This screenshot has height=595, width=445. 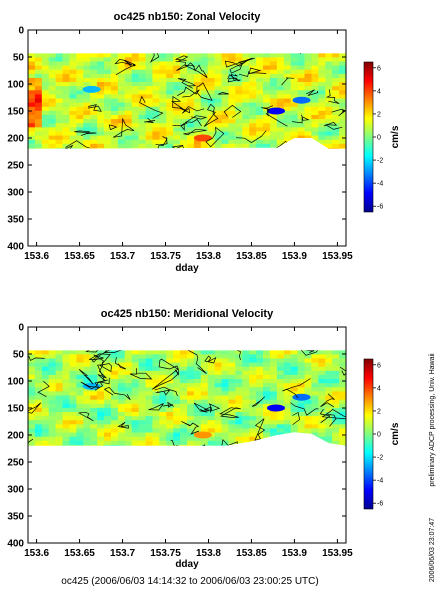 I want to click on colorbar-tick-label: 4, so click(x=379, y=388).